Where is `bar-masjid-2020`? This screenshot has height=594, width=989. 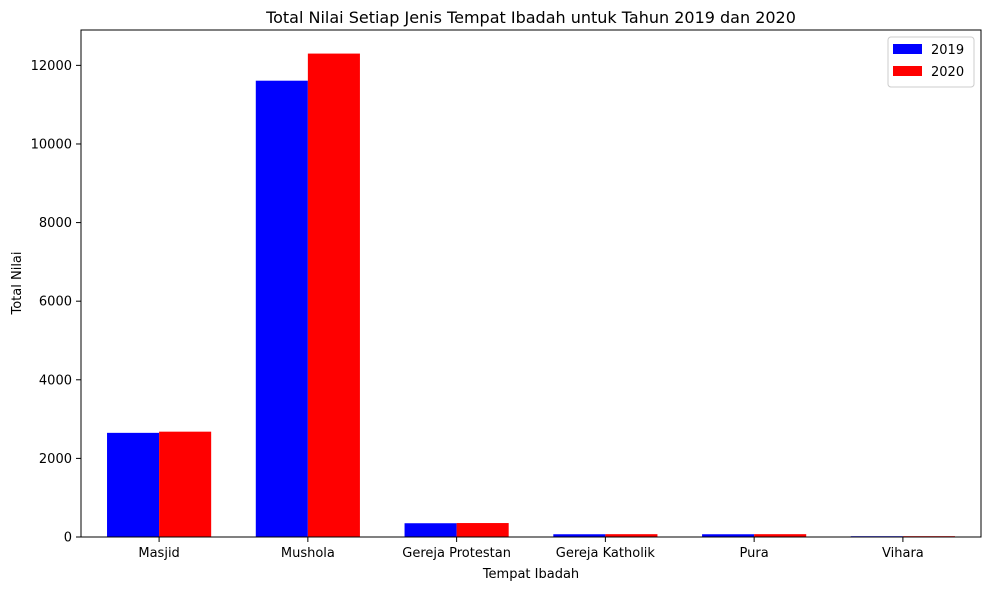 bar-masjid-2020 is located at coordinates (185, 484).